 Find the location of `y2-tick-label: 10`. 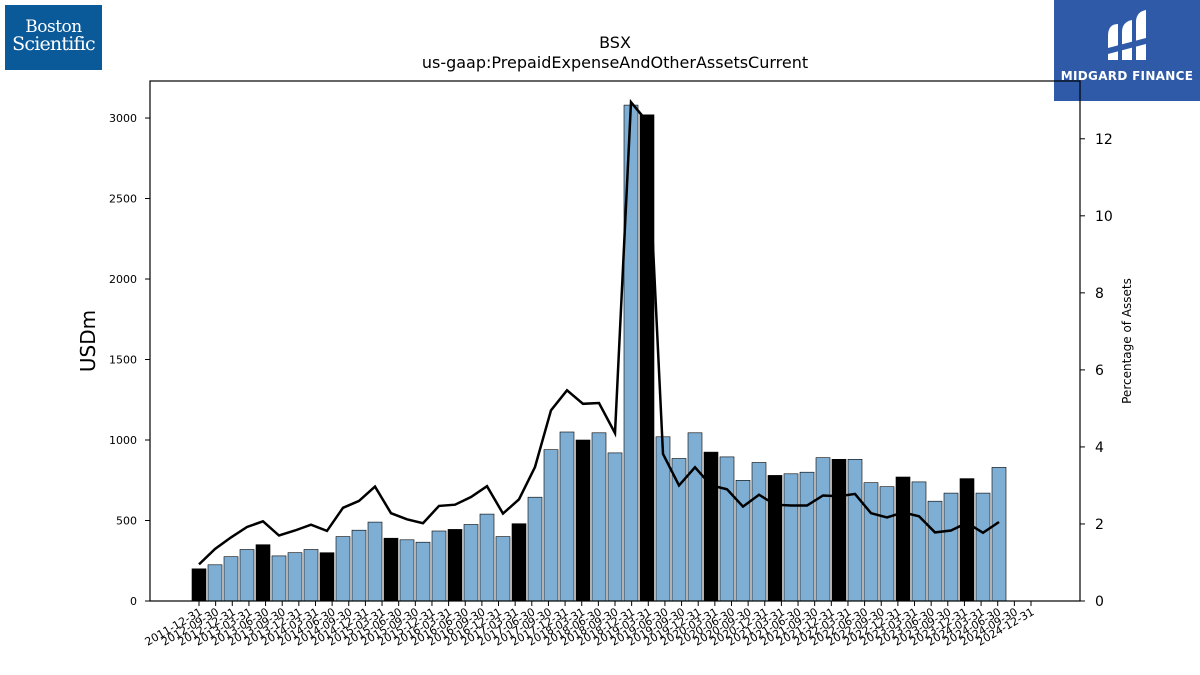

y2-tick-label: 10 is located at coordinates (1104, 217).